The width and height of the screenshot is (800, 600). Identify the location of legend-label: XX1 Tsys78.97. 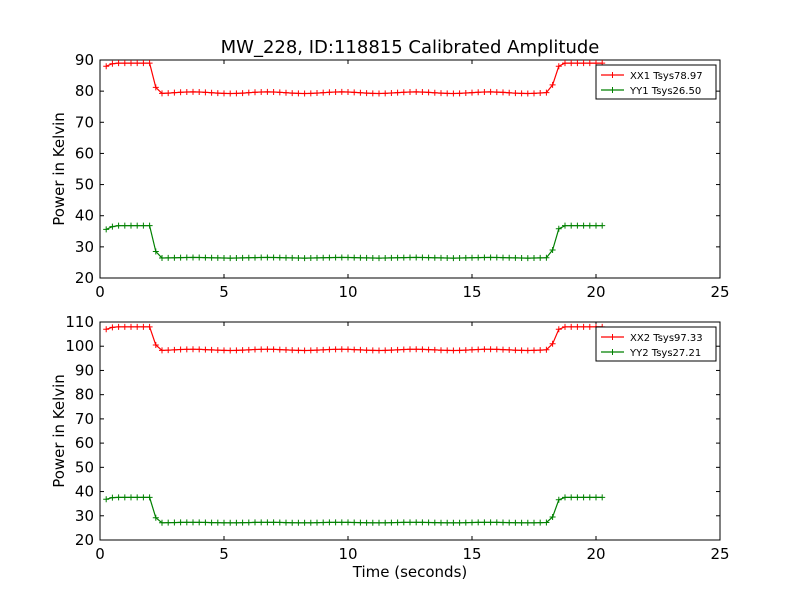
(666, 76).